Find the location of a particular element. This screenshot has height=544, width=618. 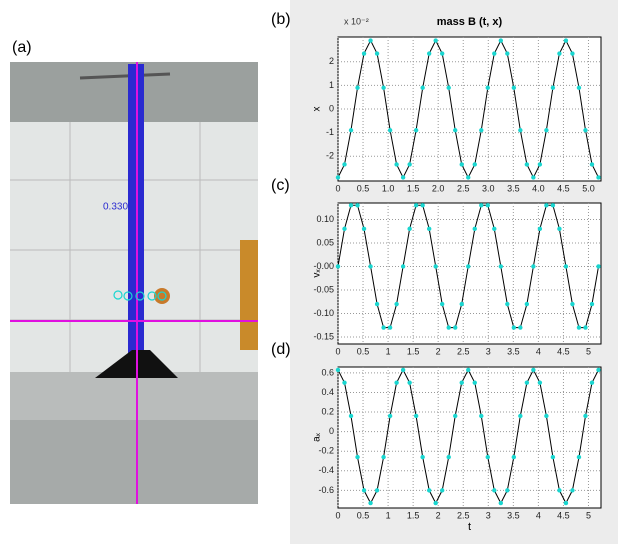

x-tick-label: 1.5 is located at coordinates (413, 351).